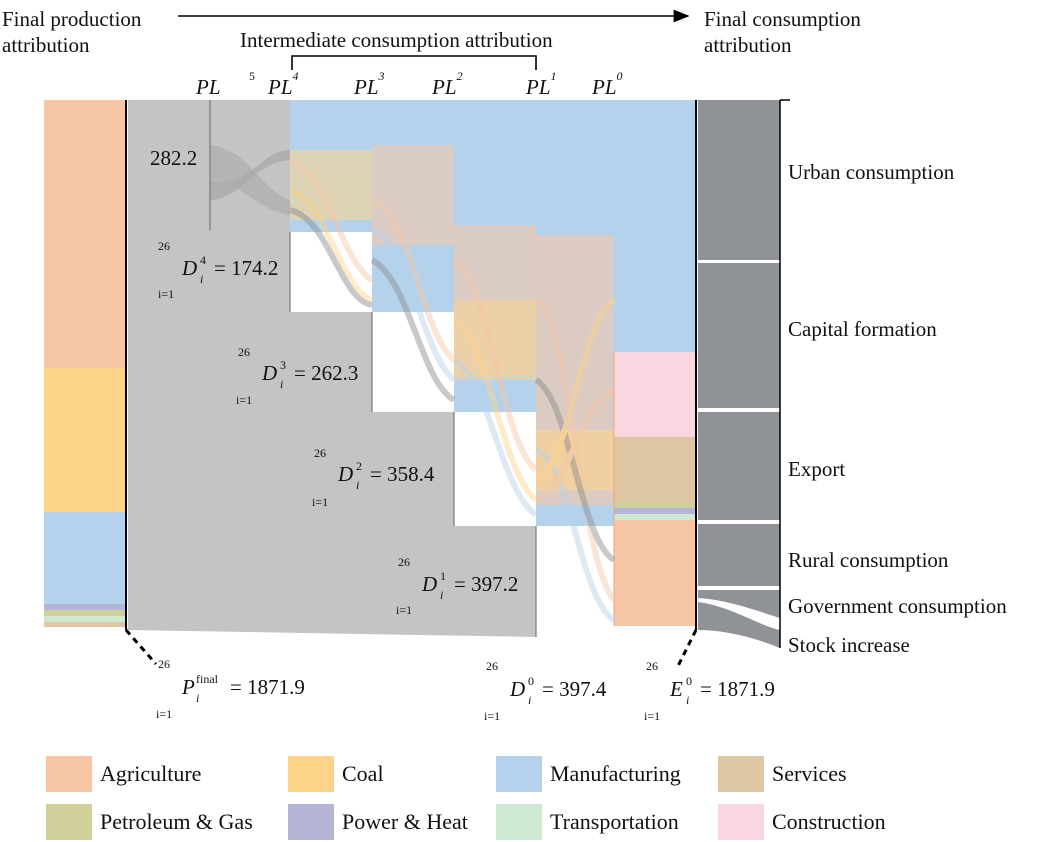 Image resolution: width=1052 pixels, height=842 pixels. What do you see at coordinates (655, 469) in the screenshot?
I see `pl0-services` at bounding box center [655, 469].